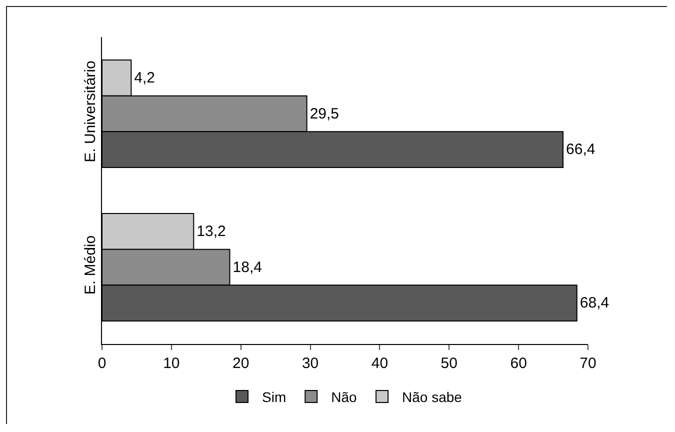 Image resolution: width=675 pixels, height=432 pixels. Describe the element at coordinates (432, 396) in the screenshot. I see `legend-label: Não sabe` at that location.